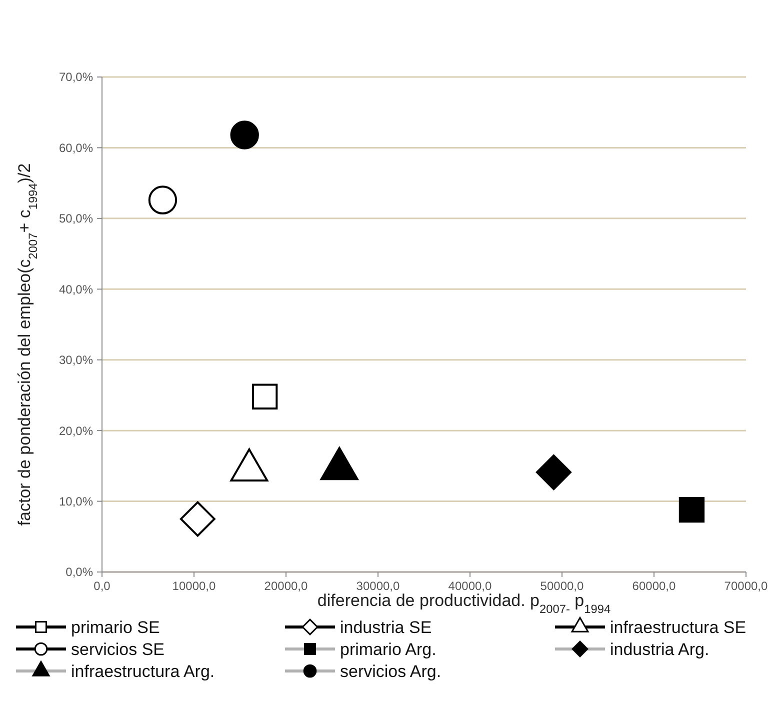  I want to click on x-tick-label: 20000,0, so click(286, 586).